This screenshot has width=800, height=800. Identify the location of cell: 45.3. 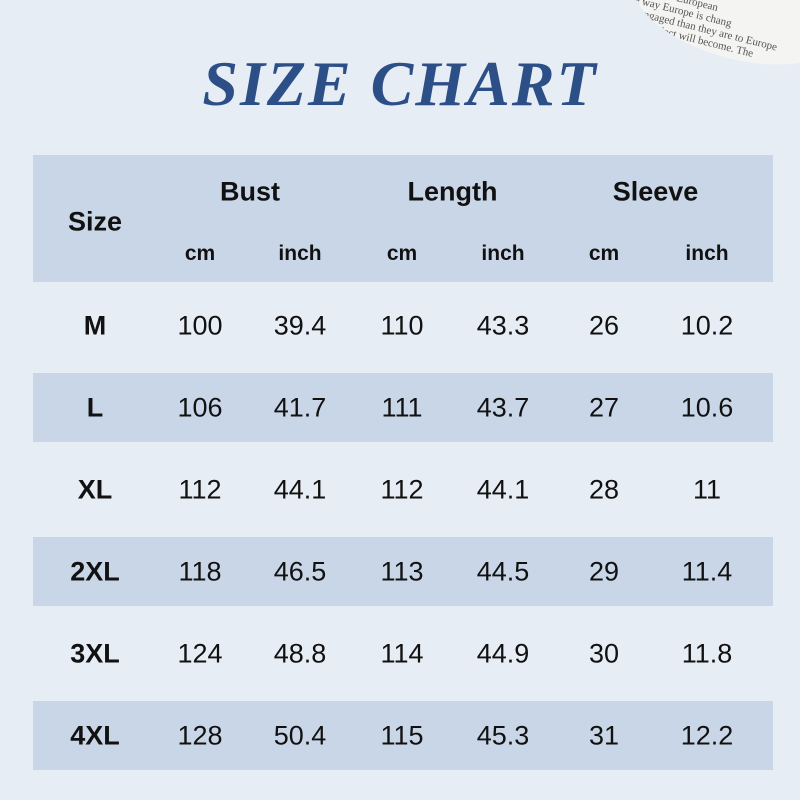
(503, 735).